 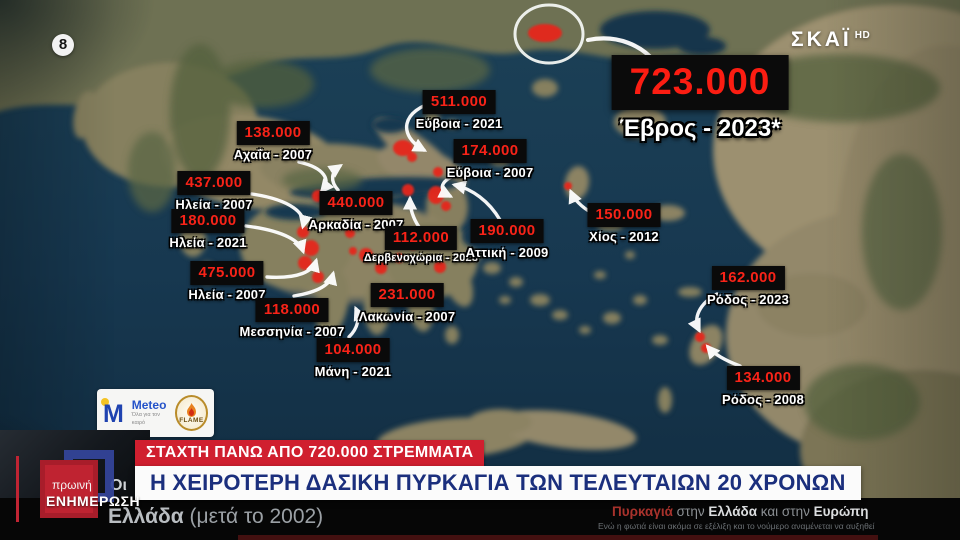 What do you see at coordinates (214, 183) in the screenshot?
I see `burned-area-value: 437.000` at bounding box center [214, 183].